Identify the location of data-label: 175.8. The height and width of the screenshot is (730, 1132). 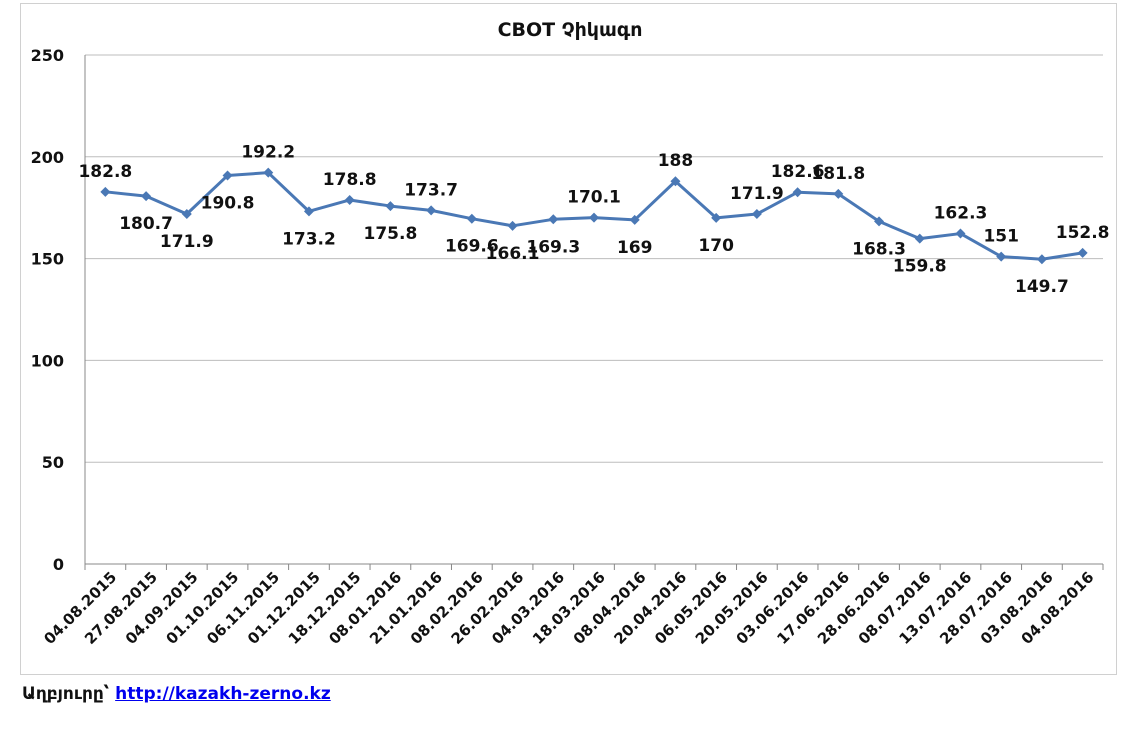
(391, 234).